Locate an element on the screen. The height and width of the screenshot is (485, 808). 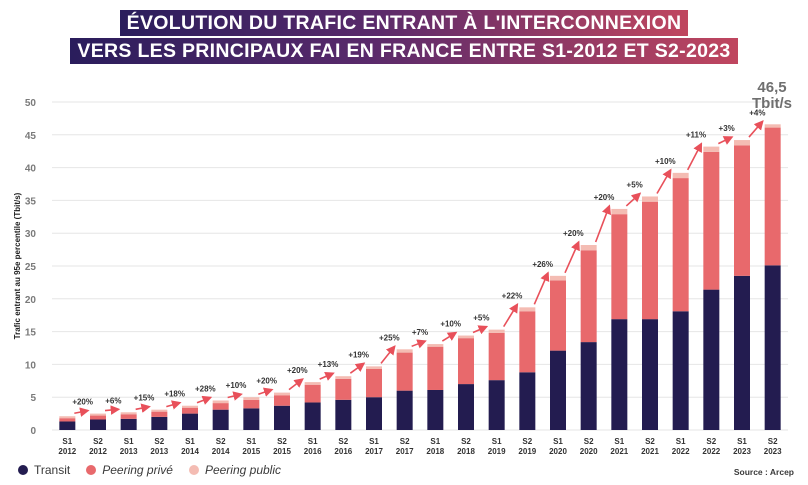
total-unit: Tbit/s is located at coordinates (772, 103).